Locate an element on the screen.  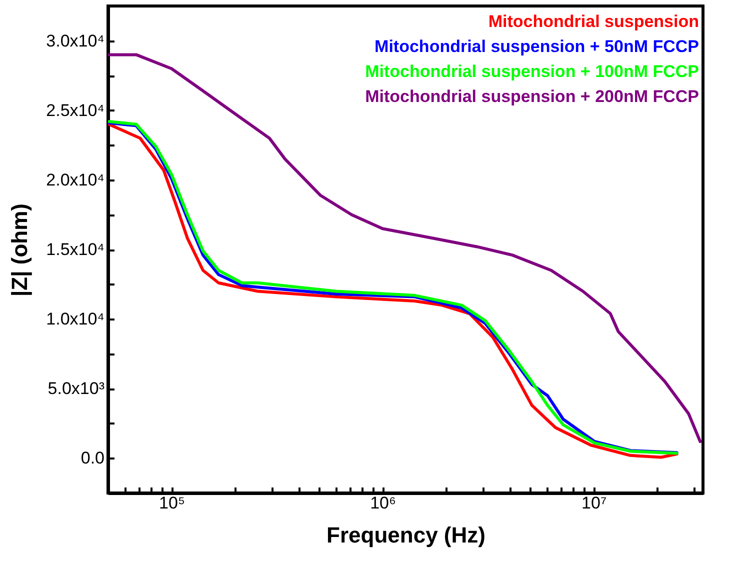
x-axis-title: Frequency (Hz) is located at coordinates (406, 535).